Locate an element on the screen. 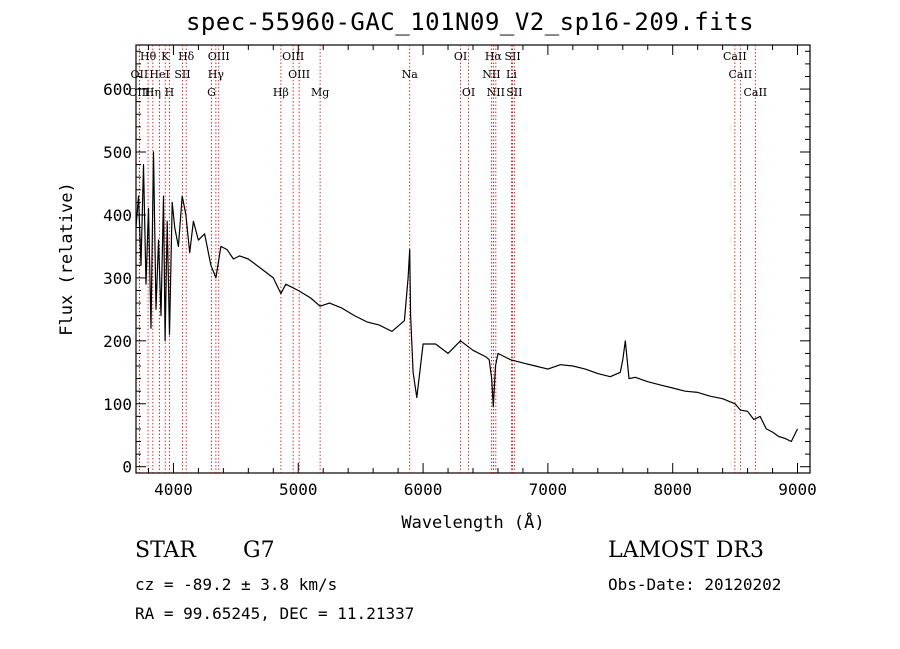 The height and width of the screenshot is (649, 900). object-class: STAR is located at coordinates (165, 550).